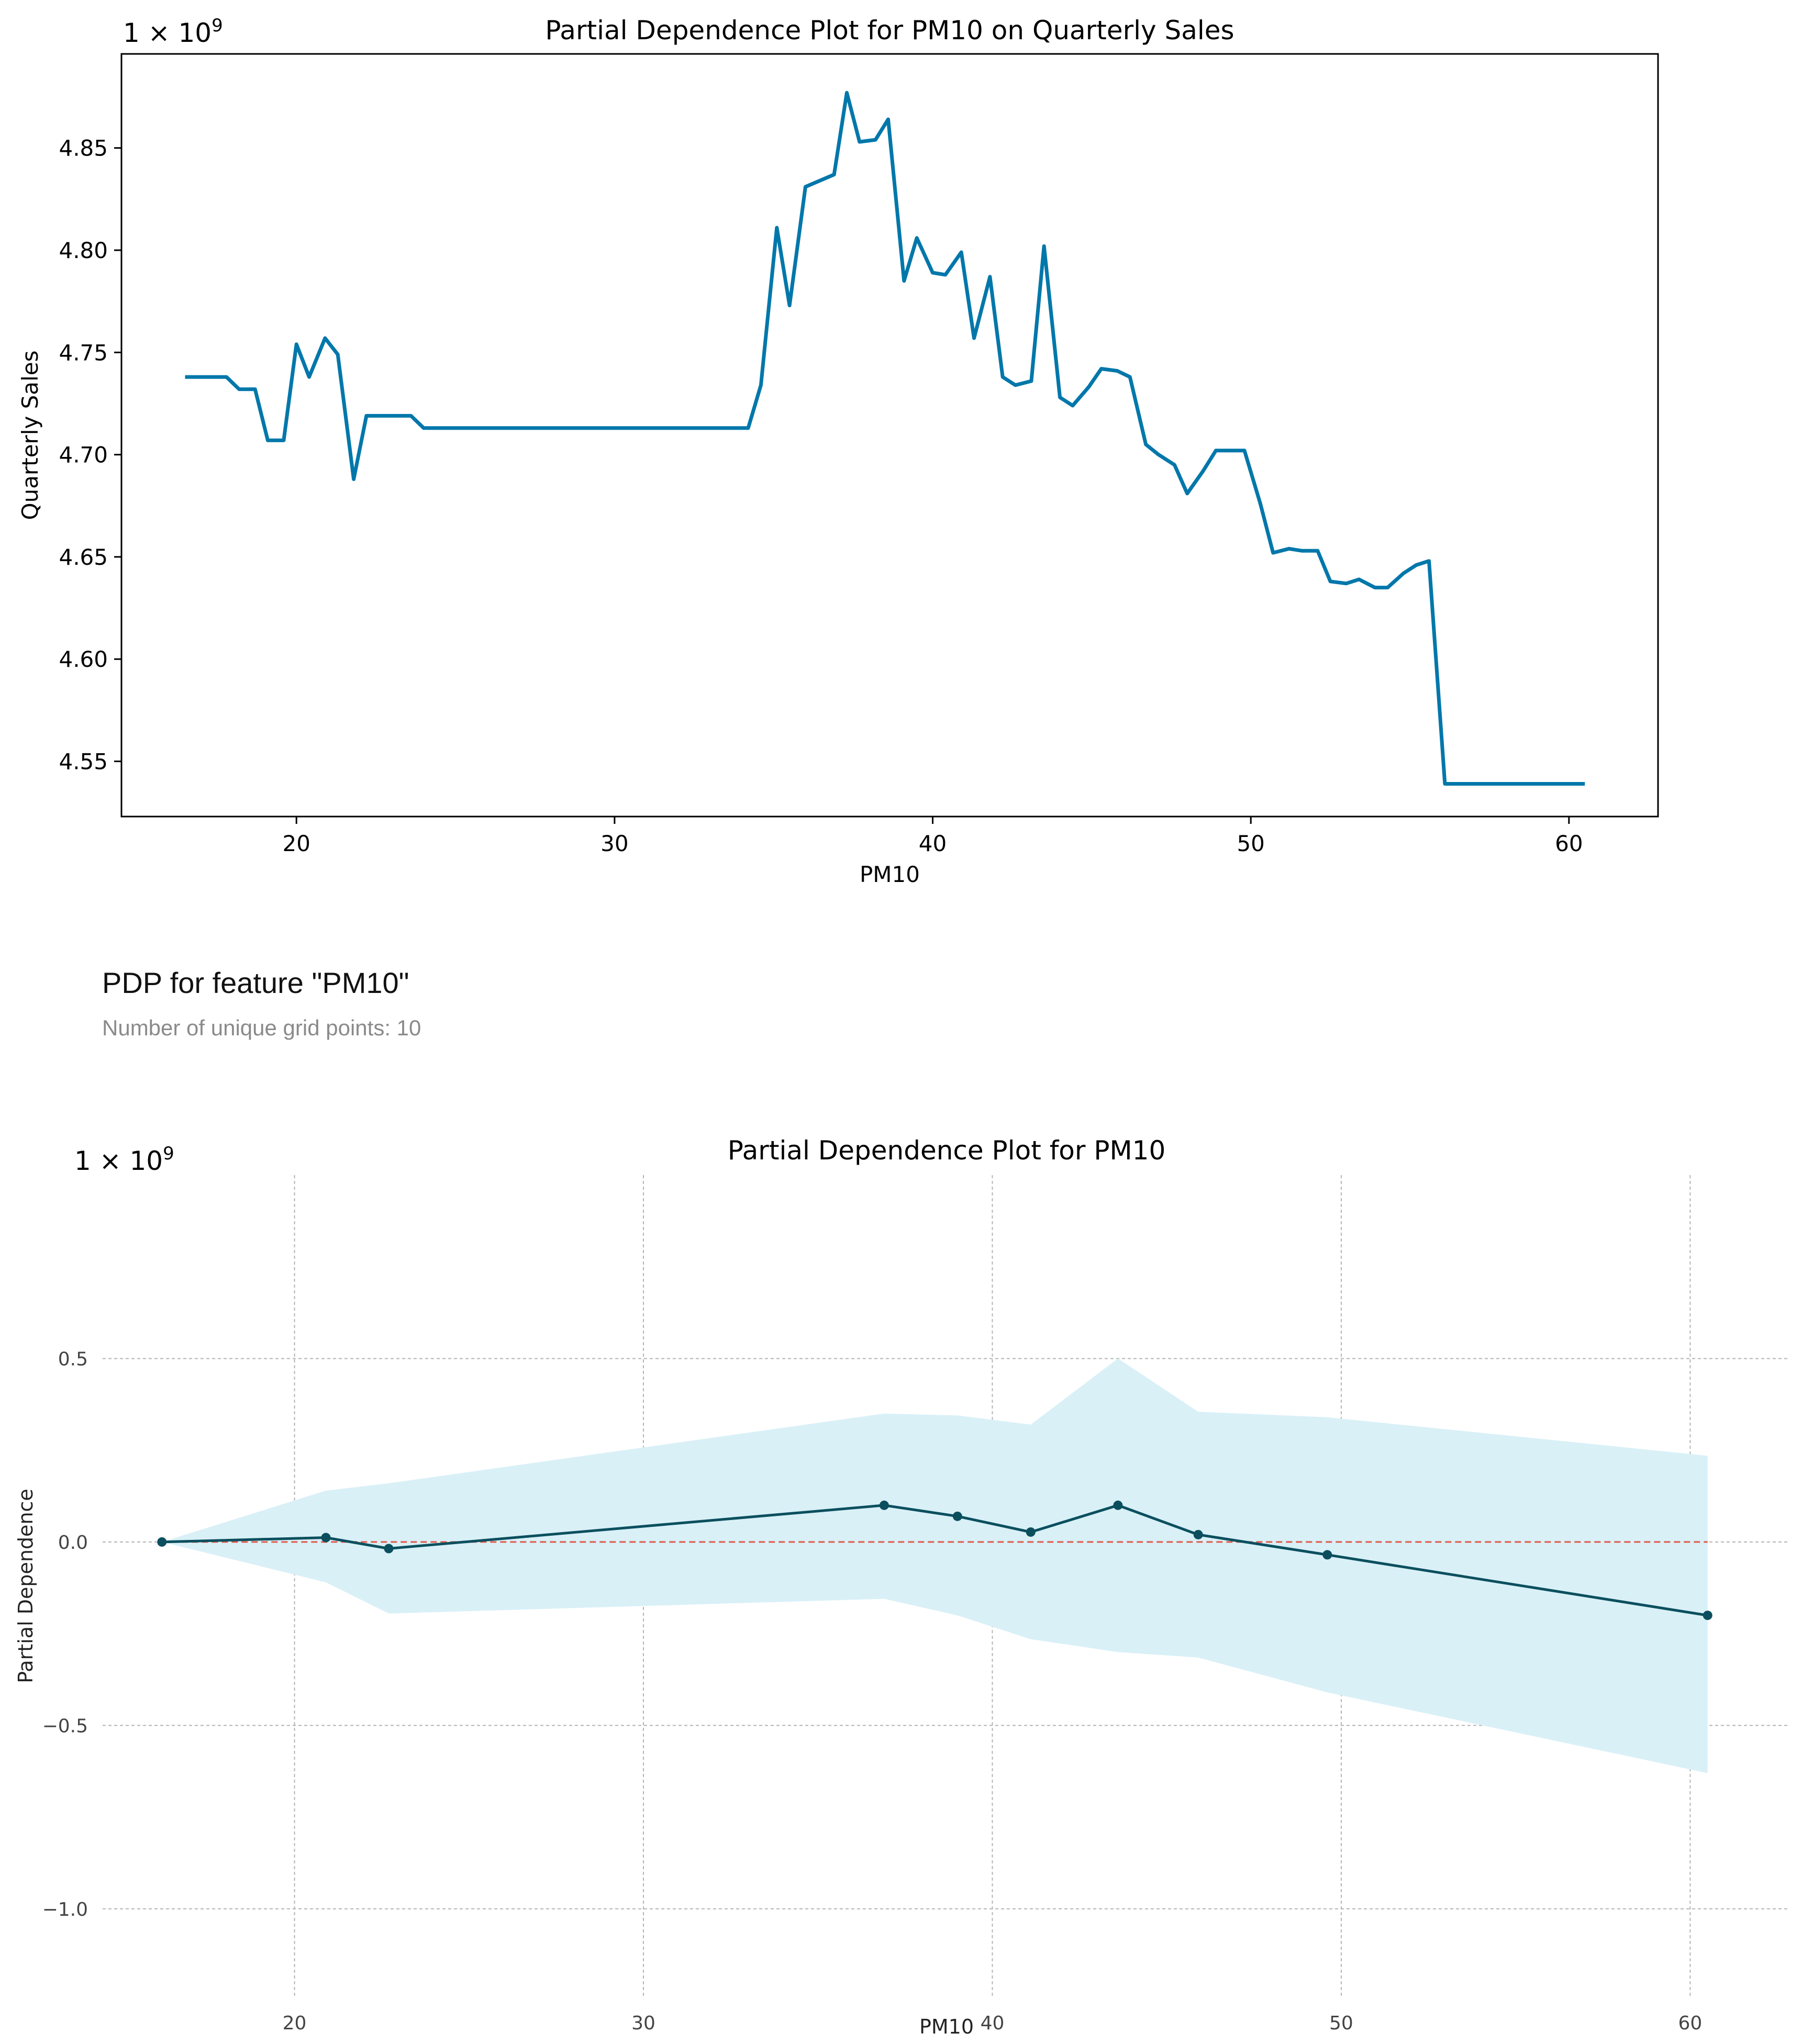  What do you see at coordinates (25, 1586) in the screenshot?
I see `y-axis-label: Partial Dependence` at bounding box center [25, 1586].